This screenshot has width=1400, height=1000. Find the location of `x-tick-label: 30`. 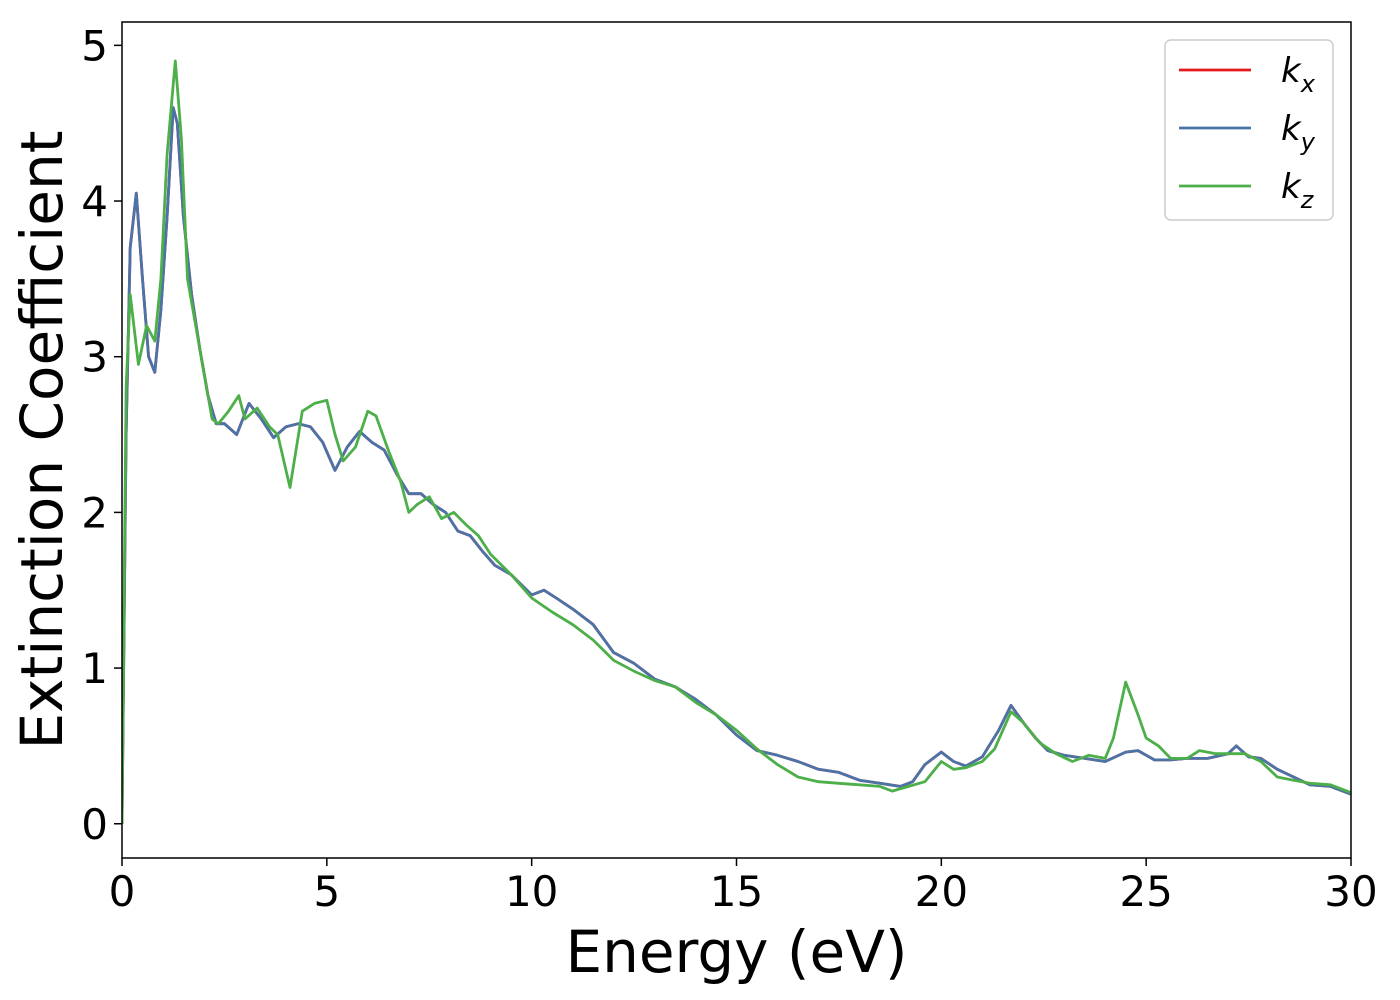

x-tick-label: 30 is located at coordinates (1350, 891).